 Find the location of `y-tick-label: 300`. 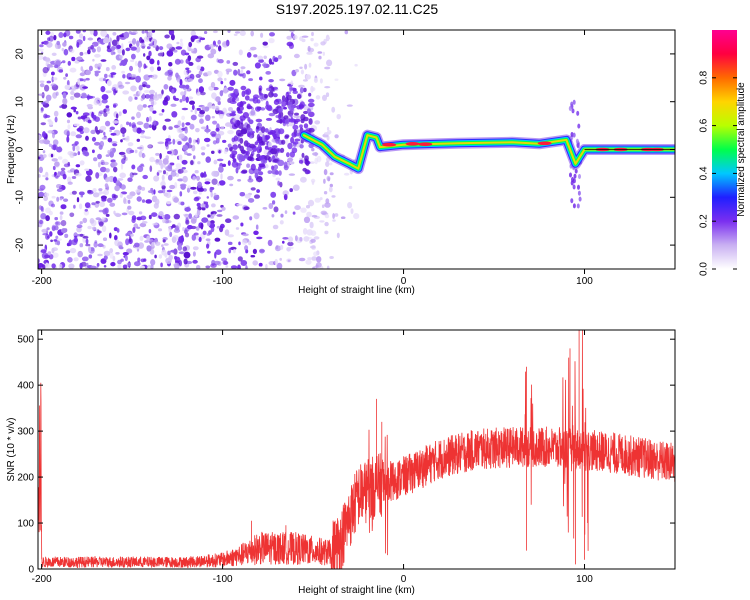

y-tick-label: 300 is located at coordinates (25, 432).